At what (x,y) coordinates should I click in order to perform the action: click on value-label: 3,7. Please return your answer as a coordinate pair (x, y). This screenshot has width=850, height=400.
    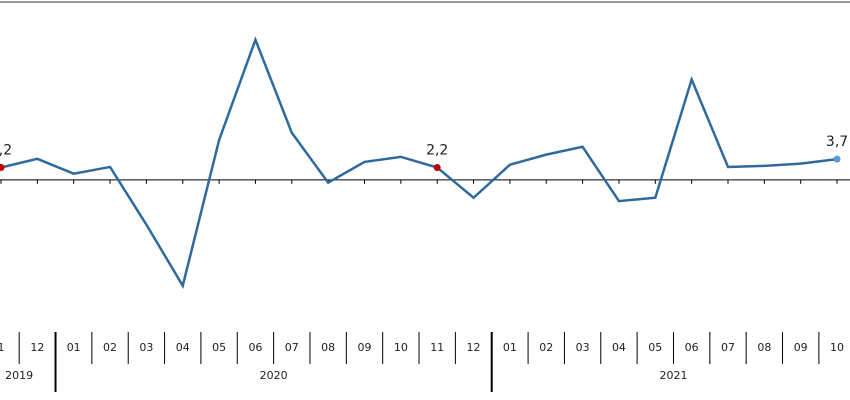
    Looking at the image, I should click on (837, 142).